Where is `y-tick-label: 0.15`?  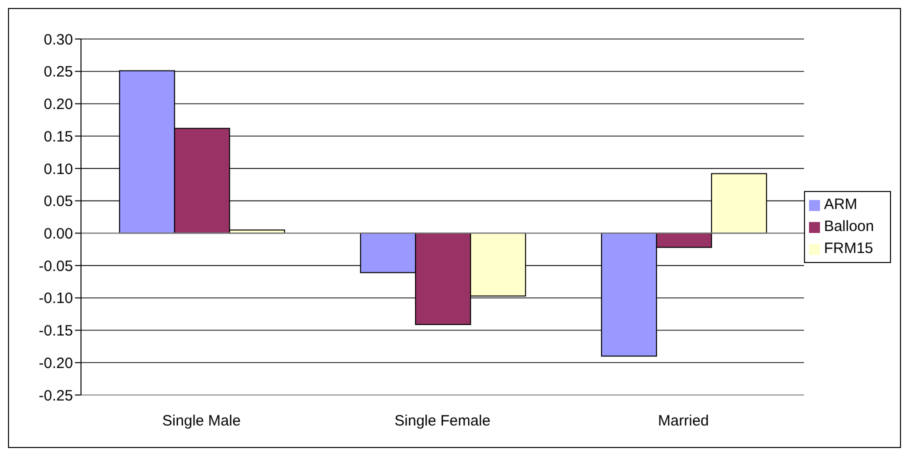
y-tick-label: 0.15 is located at coordinates (58, 137).